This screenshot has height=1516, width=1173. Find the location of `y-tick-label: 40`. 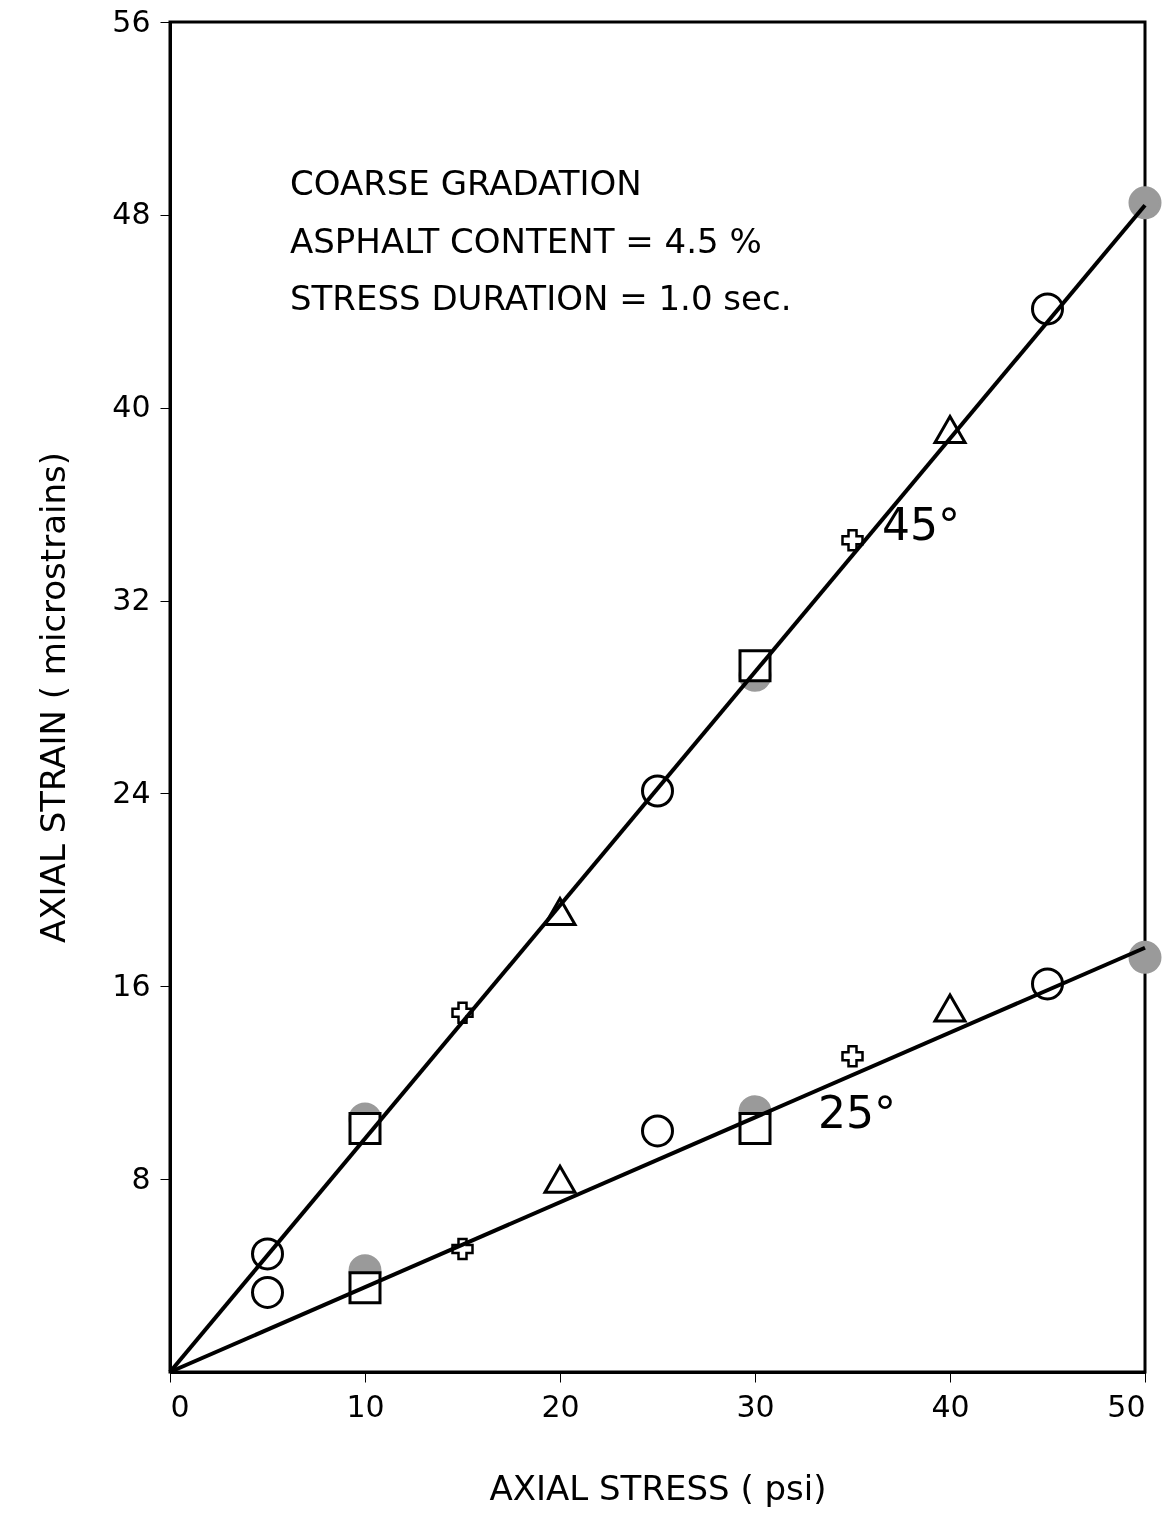

y-tick-label: 40 is located at coordinates (131, 407).